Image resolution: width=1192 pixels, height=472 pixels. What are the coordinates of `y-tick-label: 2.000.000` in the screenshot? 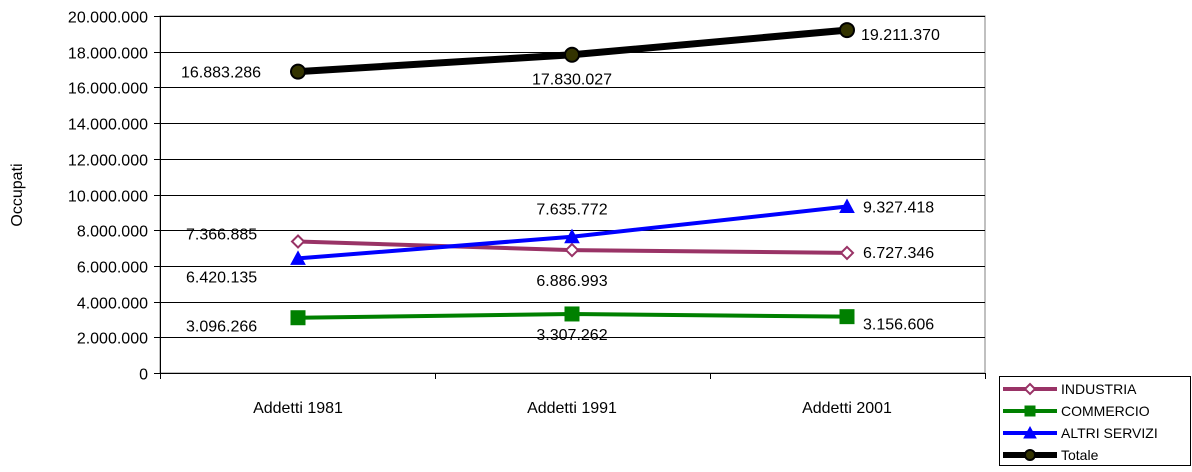 It's located at (112, 339).